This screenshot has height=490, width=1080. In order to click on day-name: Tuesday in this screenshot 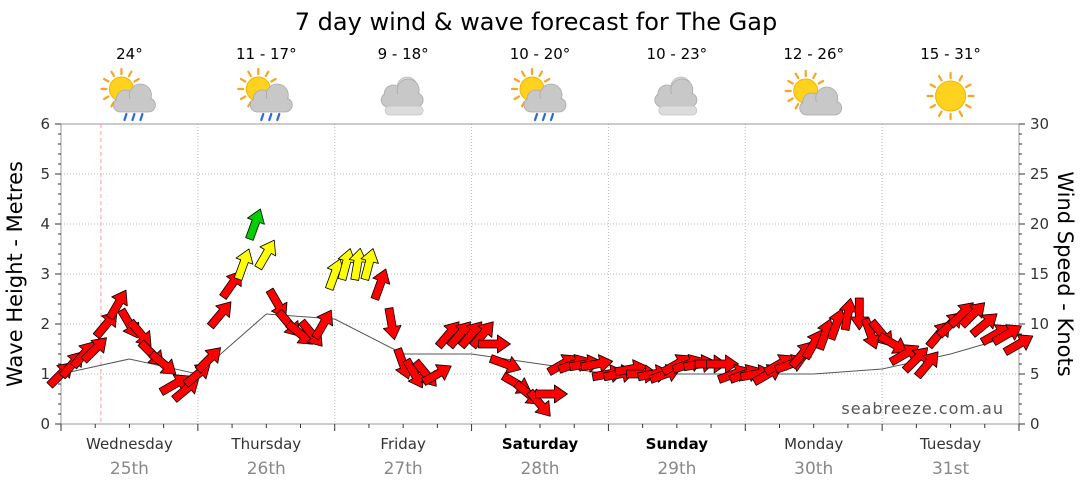, I will do `click(950, 444)`.